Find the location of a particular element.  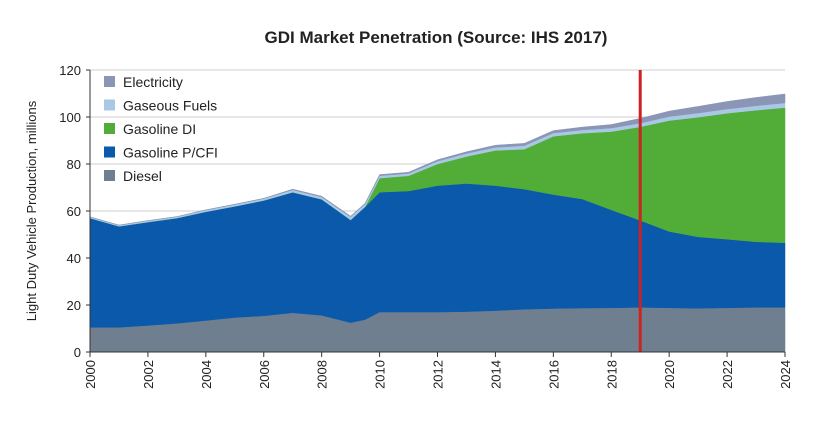

legend-label: Electricity is located at coordinates (153, 82).